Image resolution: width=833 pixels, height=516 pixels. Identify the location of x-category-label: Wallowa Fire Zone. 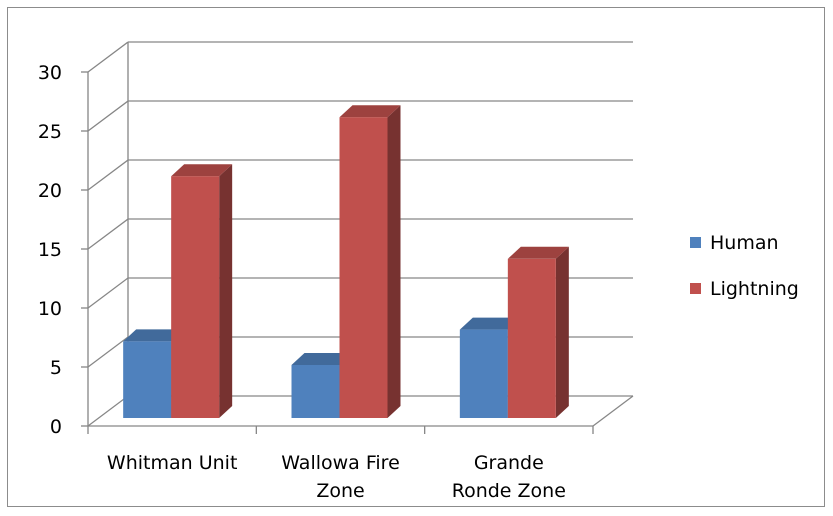
(340, 477).